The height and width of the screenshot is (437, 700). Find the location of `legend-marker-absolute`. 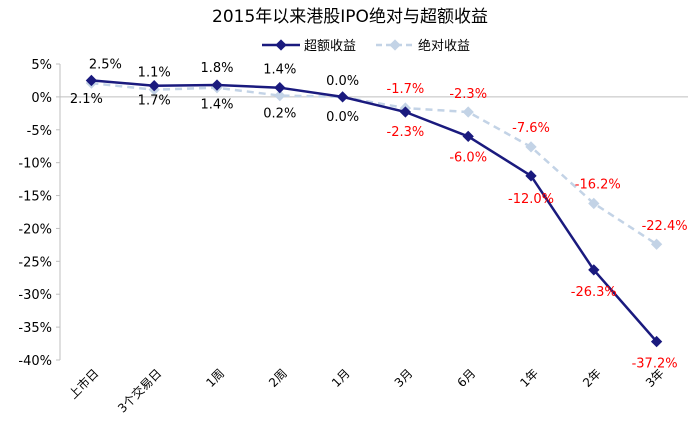

legend-marker-absolute is located at coordinates (395, 45).